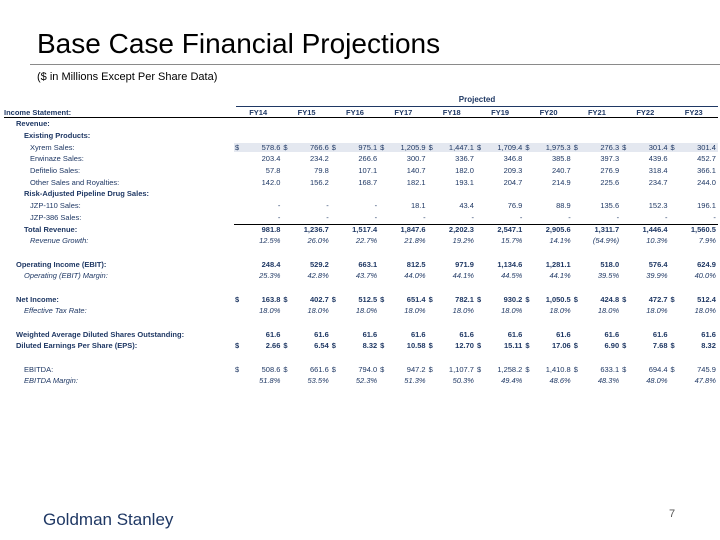  What do you see at coordinates (452, 345) in the screenshot?
I see `value-cell: $12.70` at bounding box center [452, 345].